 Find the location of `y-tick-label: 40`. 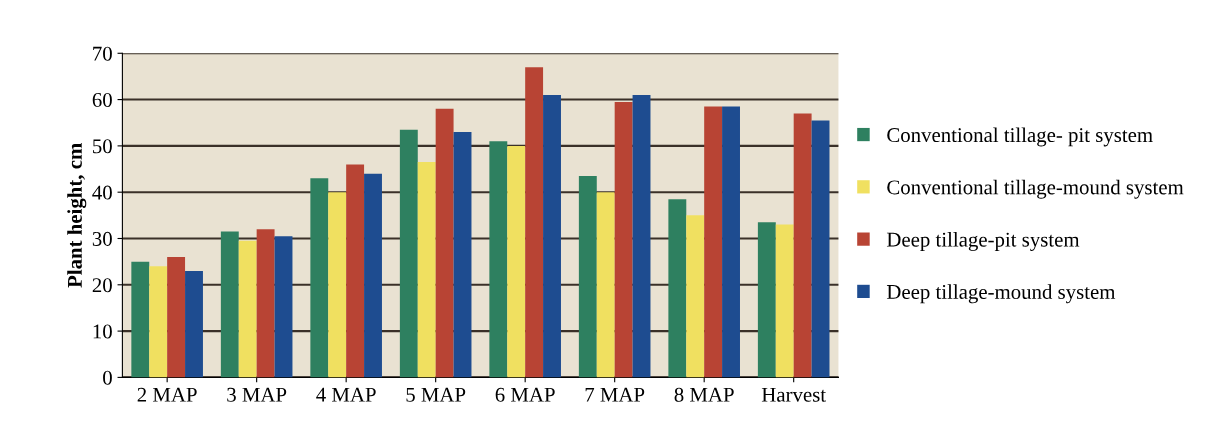

y-tick-label: 40 is located at coordinates (102, 192).